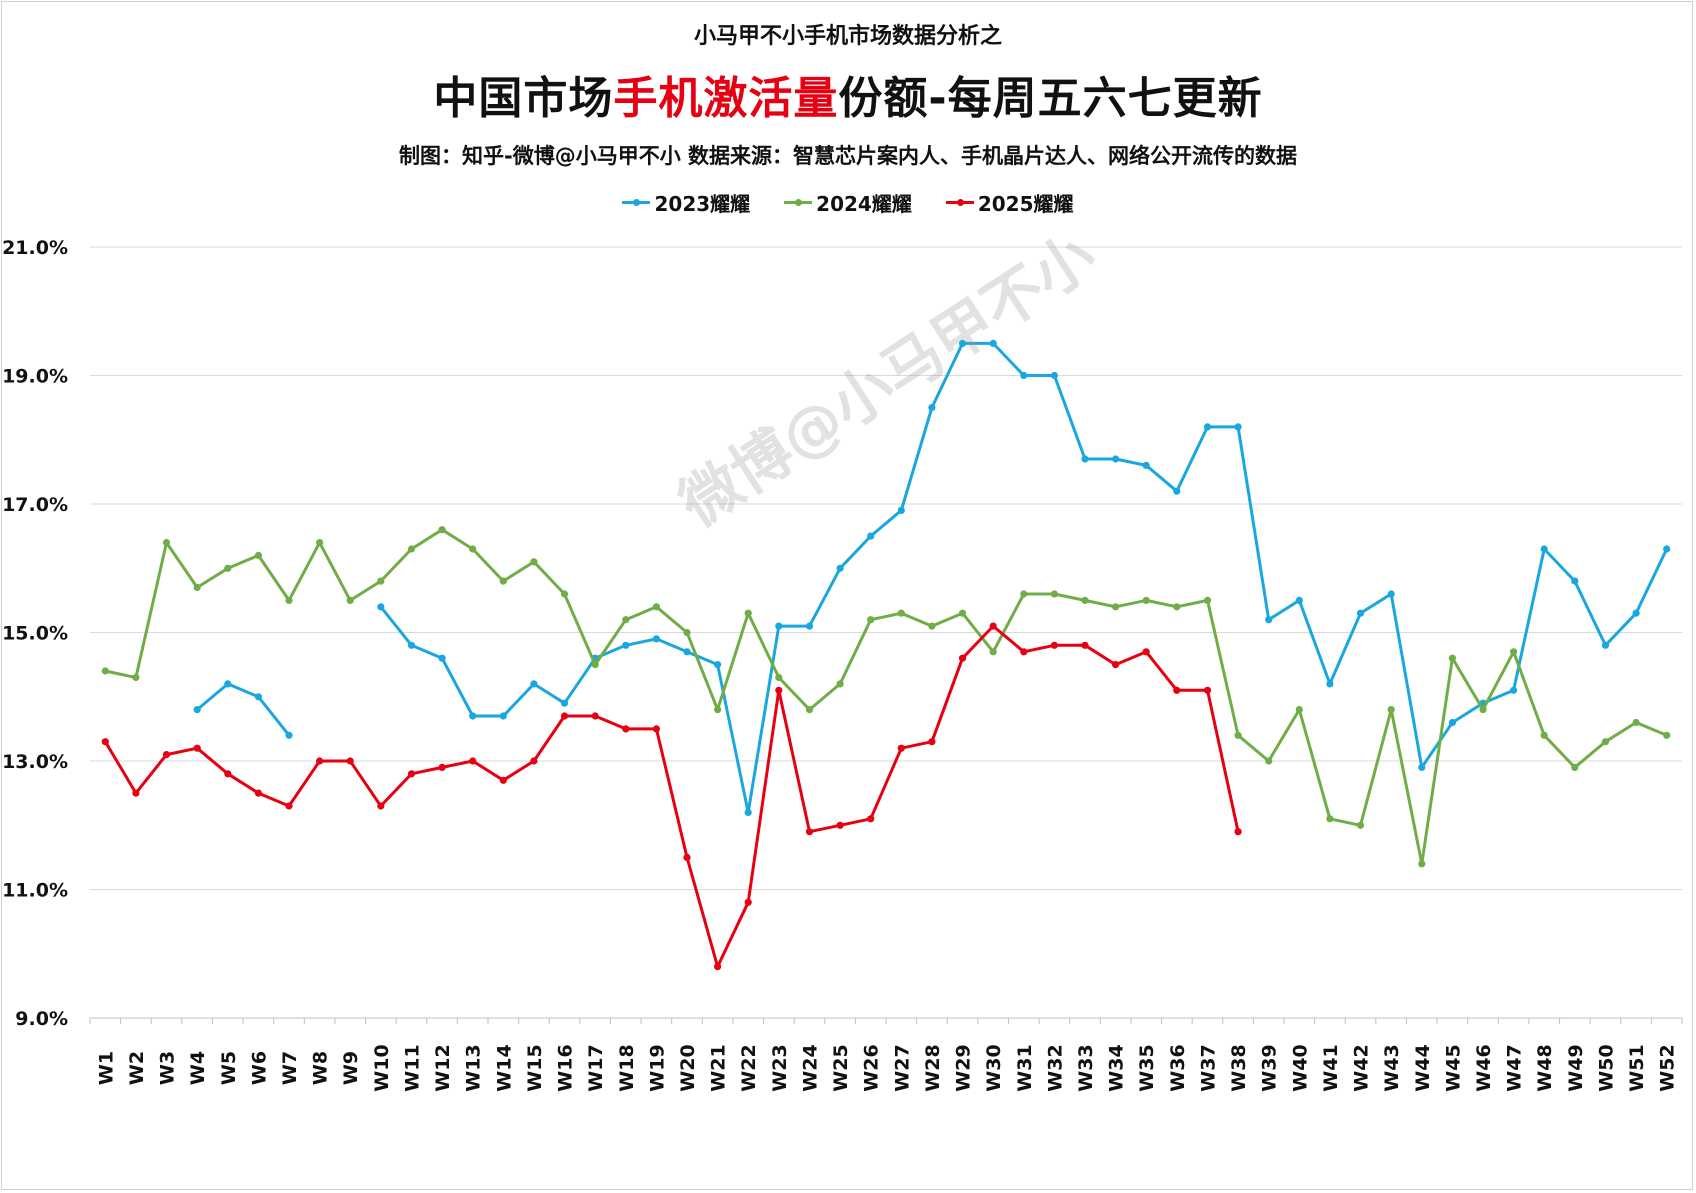 This screenshot has height=1193, width=1696. I want to click on x-tick-label: W6, so click(259, 1068).